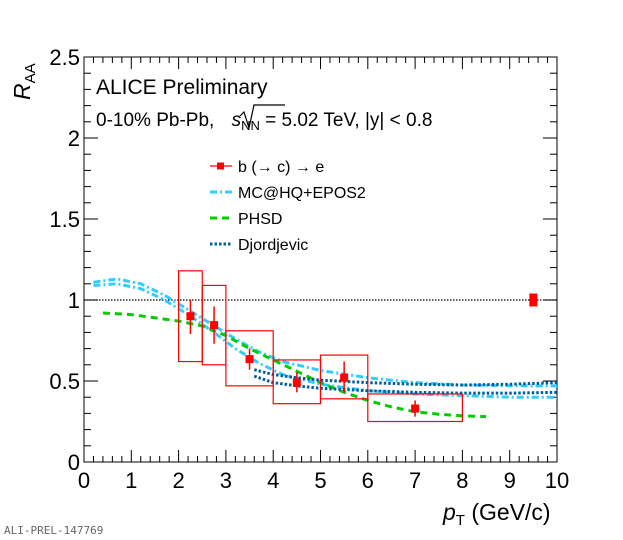 The image size is (623, 540). I want to click on y-axis-label: RAA, so click(24, 81).